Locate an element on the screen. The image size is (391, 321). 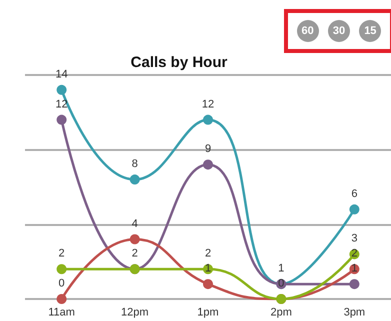
highlight-box: 60 30 15 is located at coordinates (337, 31).